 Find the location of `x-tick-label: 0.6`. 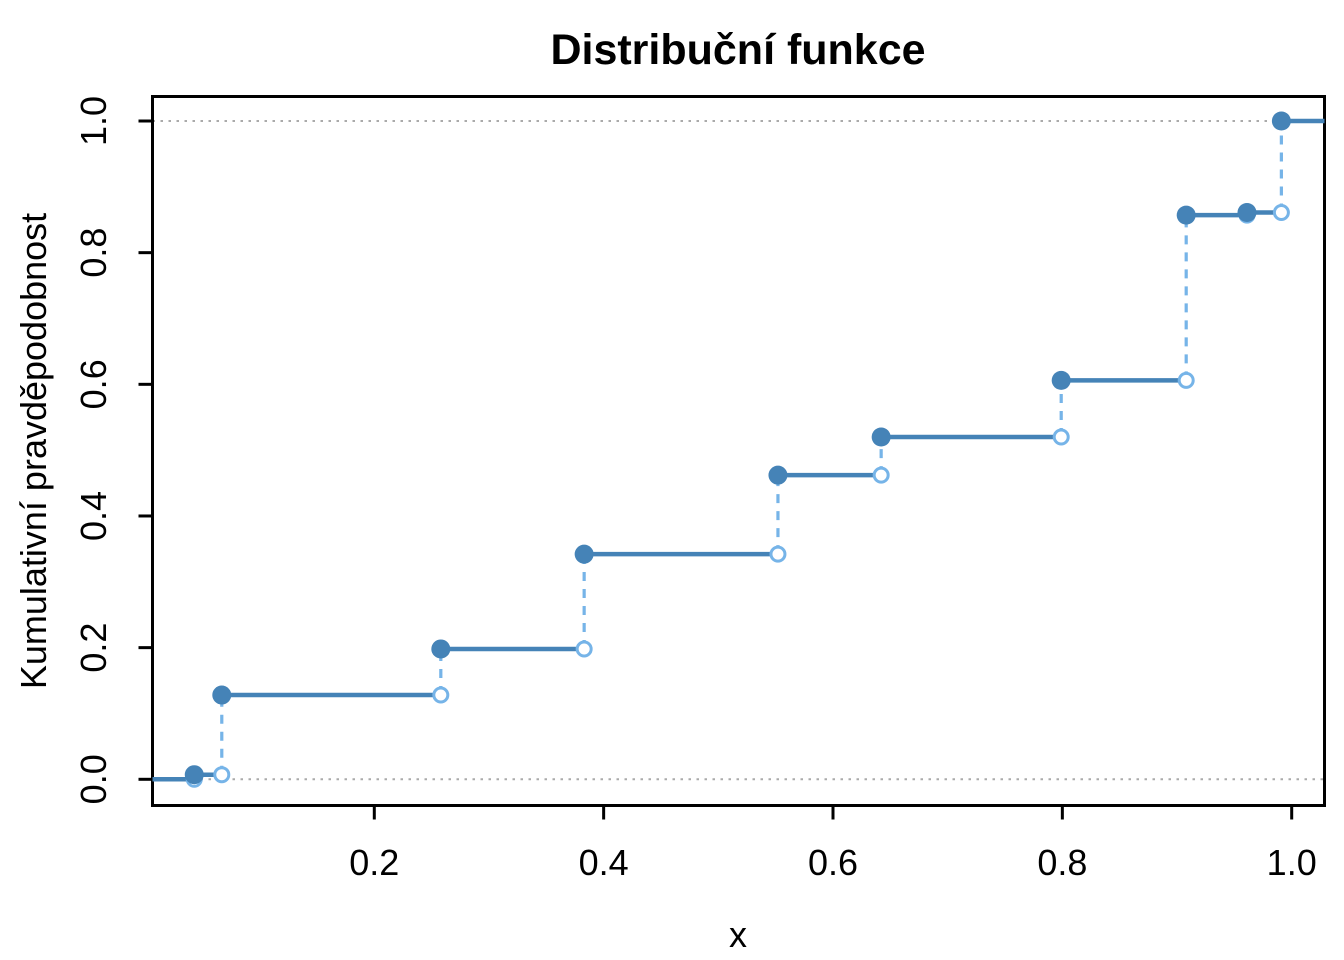

x-tick-label: 0.6 is located at coordinates (833, 862).